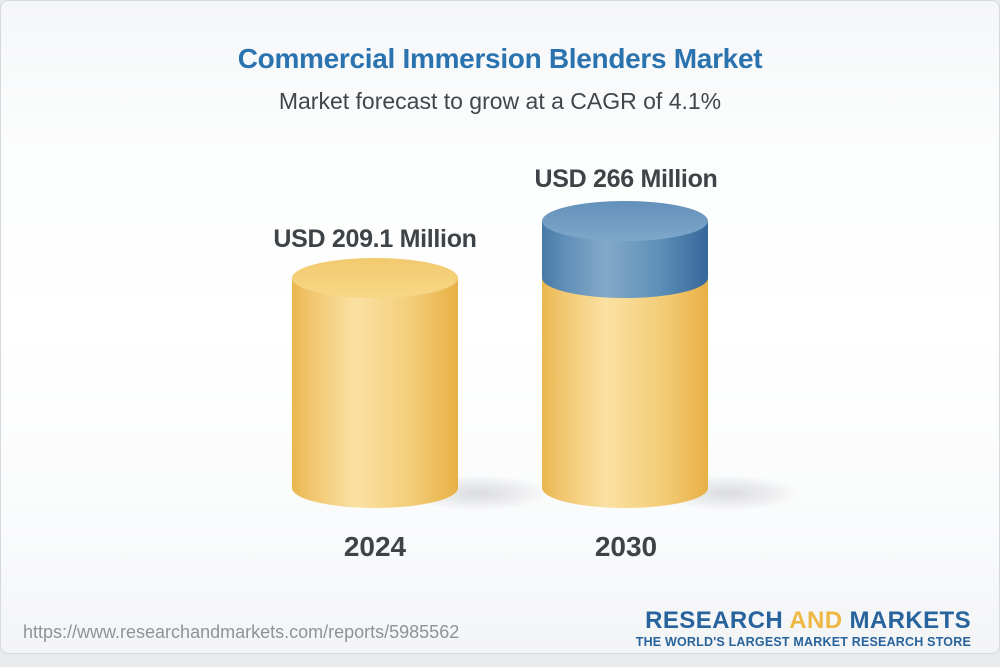  I want to click on bar-value-label-2030: USD 266 Million, so click(626, 179).